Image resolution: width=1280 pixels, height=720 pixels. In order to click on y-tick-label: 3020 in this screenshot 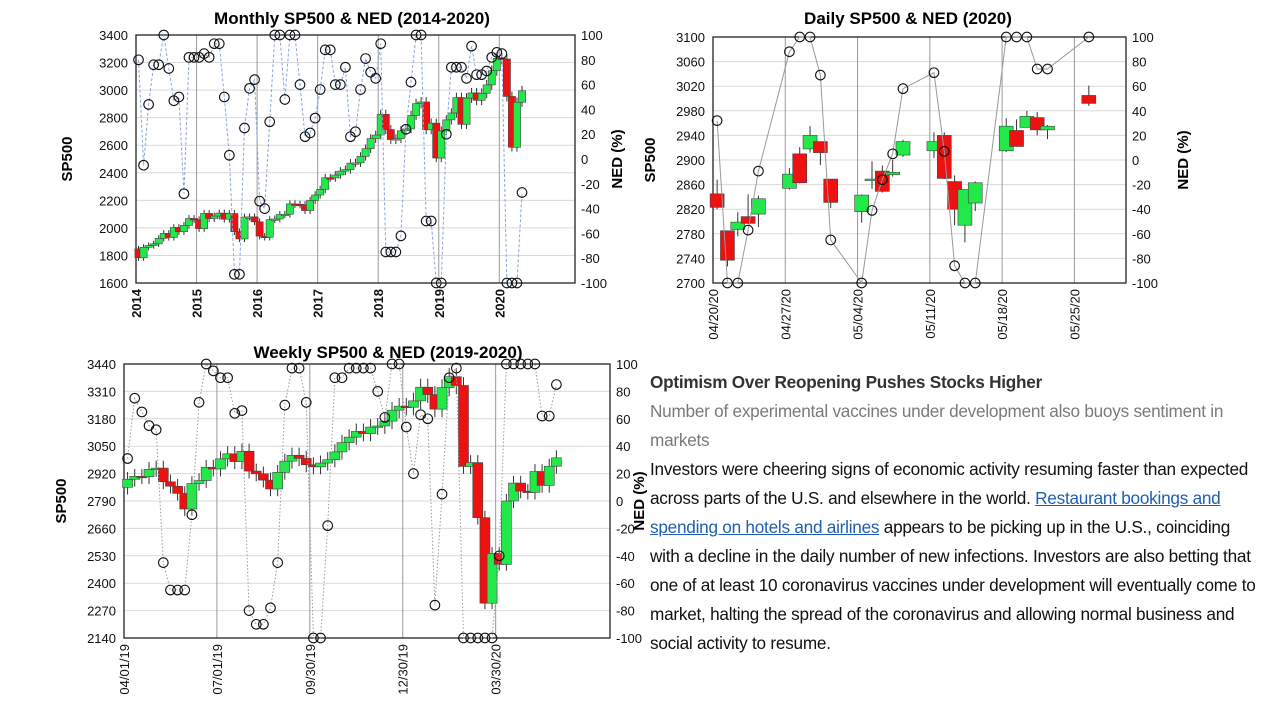, I will do `click(690, 86)`.